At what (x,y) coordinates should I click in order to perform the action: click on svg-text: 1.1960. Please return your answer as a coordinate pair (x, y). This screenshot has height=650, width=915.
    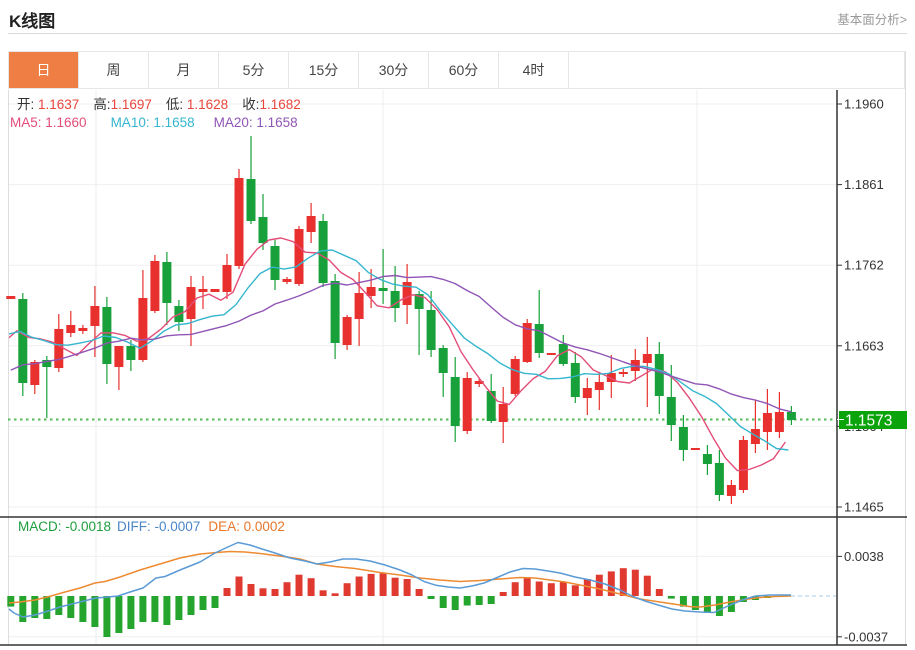
    Looking at the image, I should click on (864, 104).